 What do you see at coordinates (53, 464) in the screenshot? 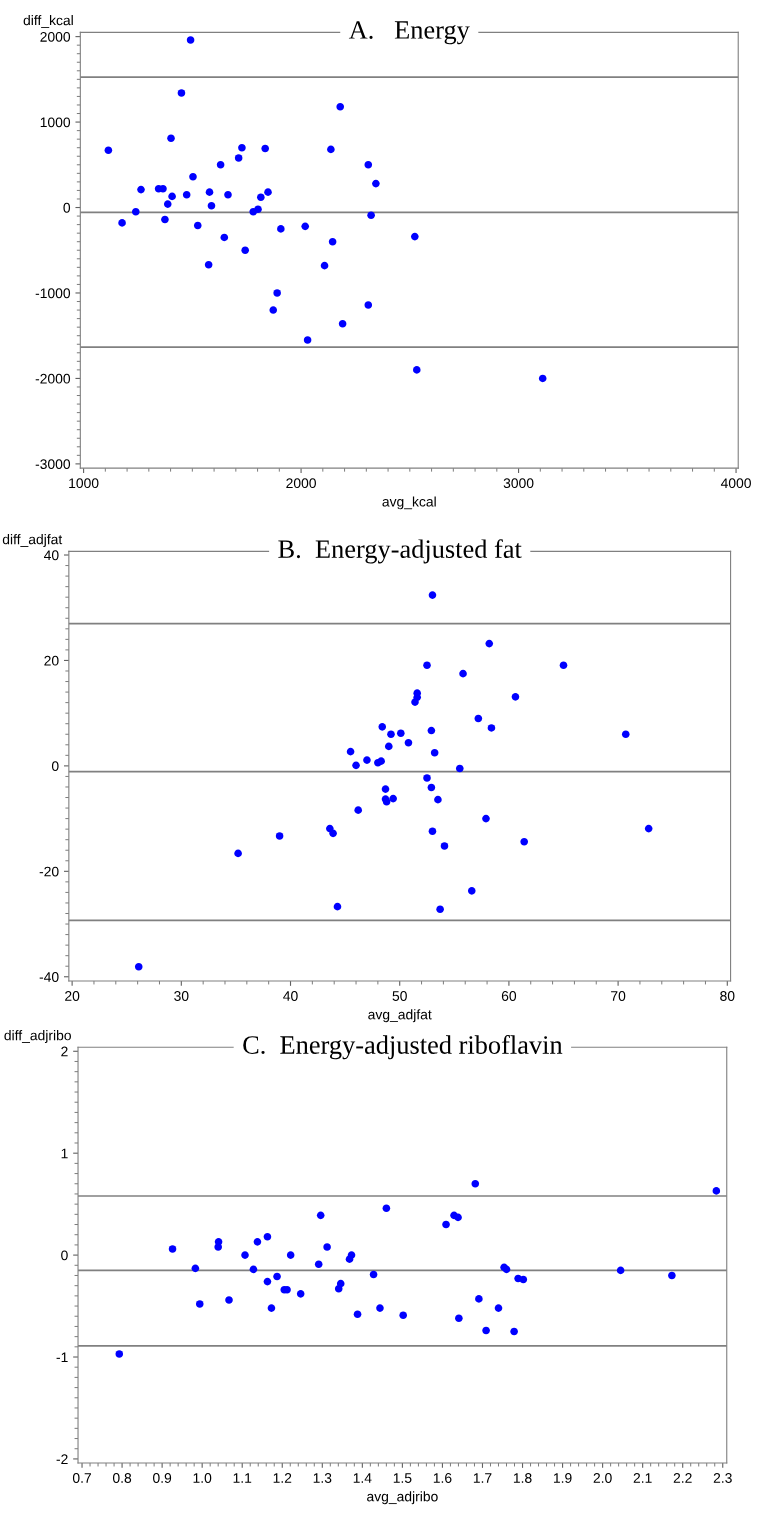
I see `y-tick-label: -3000` at bounding box center [53, 464].